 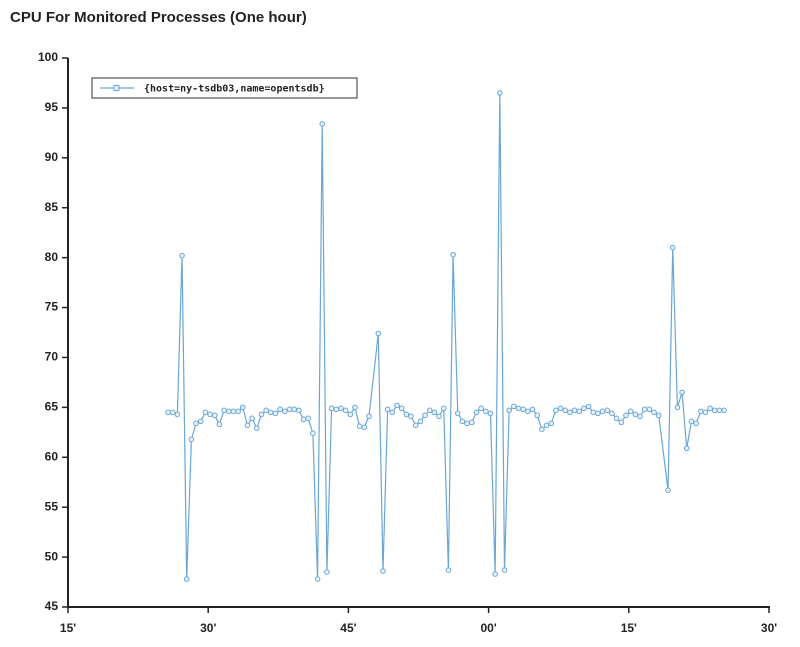 I want to click on y-tick-label: 95, so click(x=52, y=107).